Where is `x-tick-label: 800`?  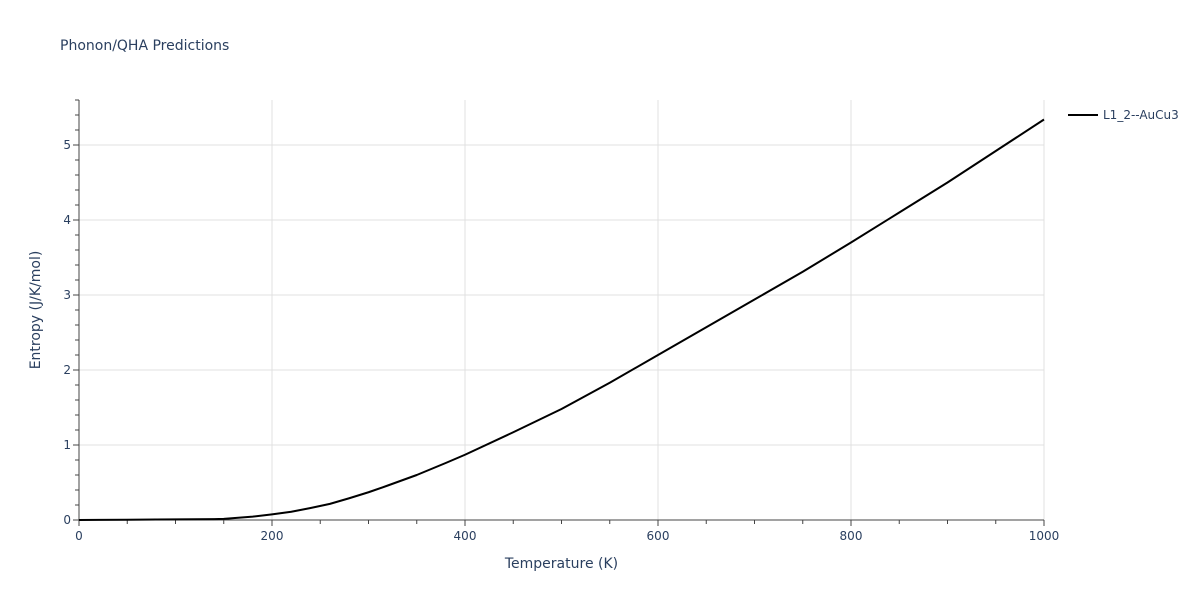
x-tick-label: 800 is located at coordinates (851, 536).